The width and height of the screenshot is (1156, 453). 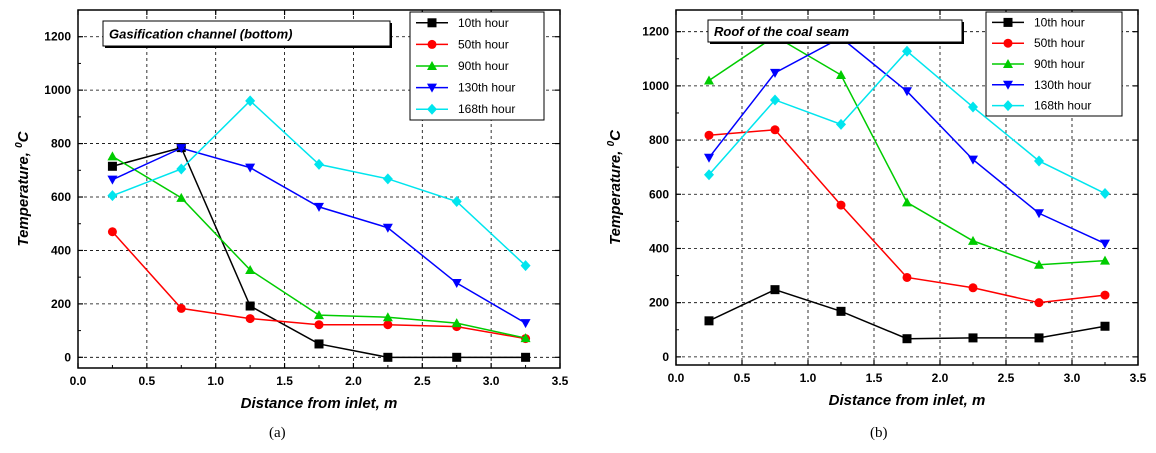 I want to click on y-axis-title-text: Temperature,, so click(x=615, y=195).